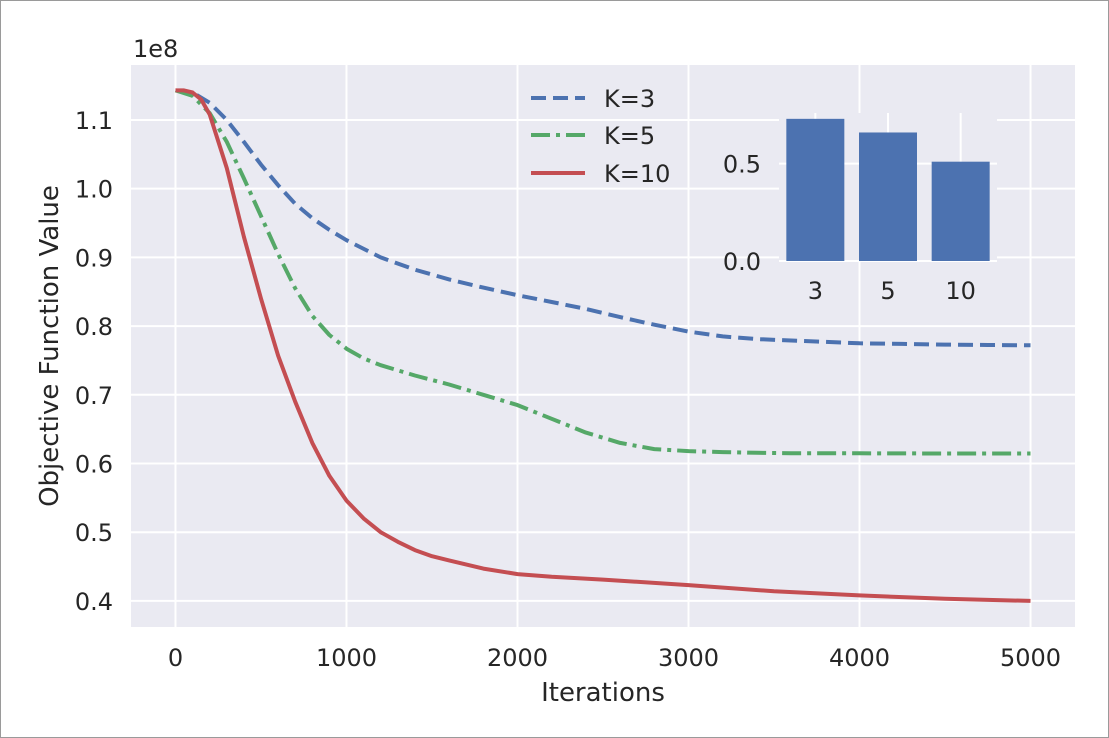 This screenshot has height=738, width=1109. Describe the element at coordinates (94, 396) in the screenshot. I see `y-tick-label: 0.7` at that location.